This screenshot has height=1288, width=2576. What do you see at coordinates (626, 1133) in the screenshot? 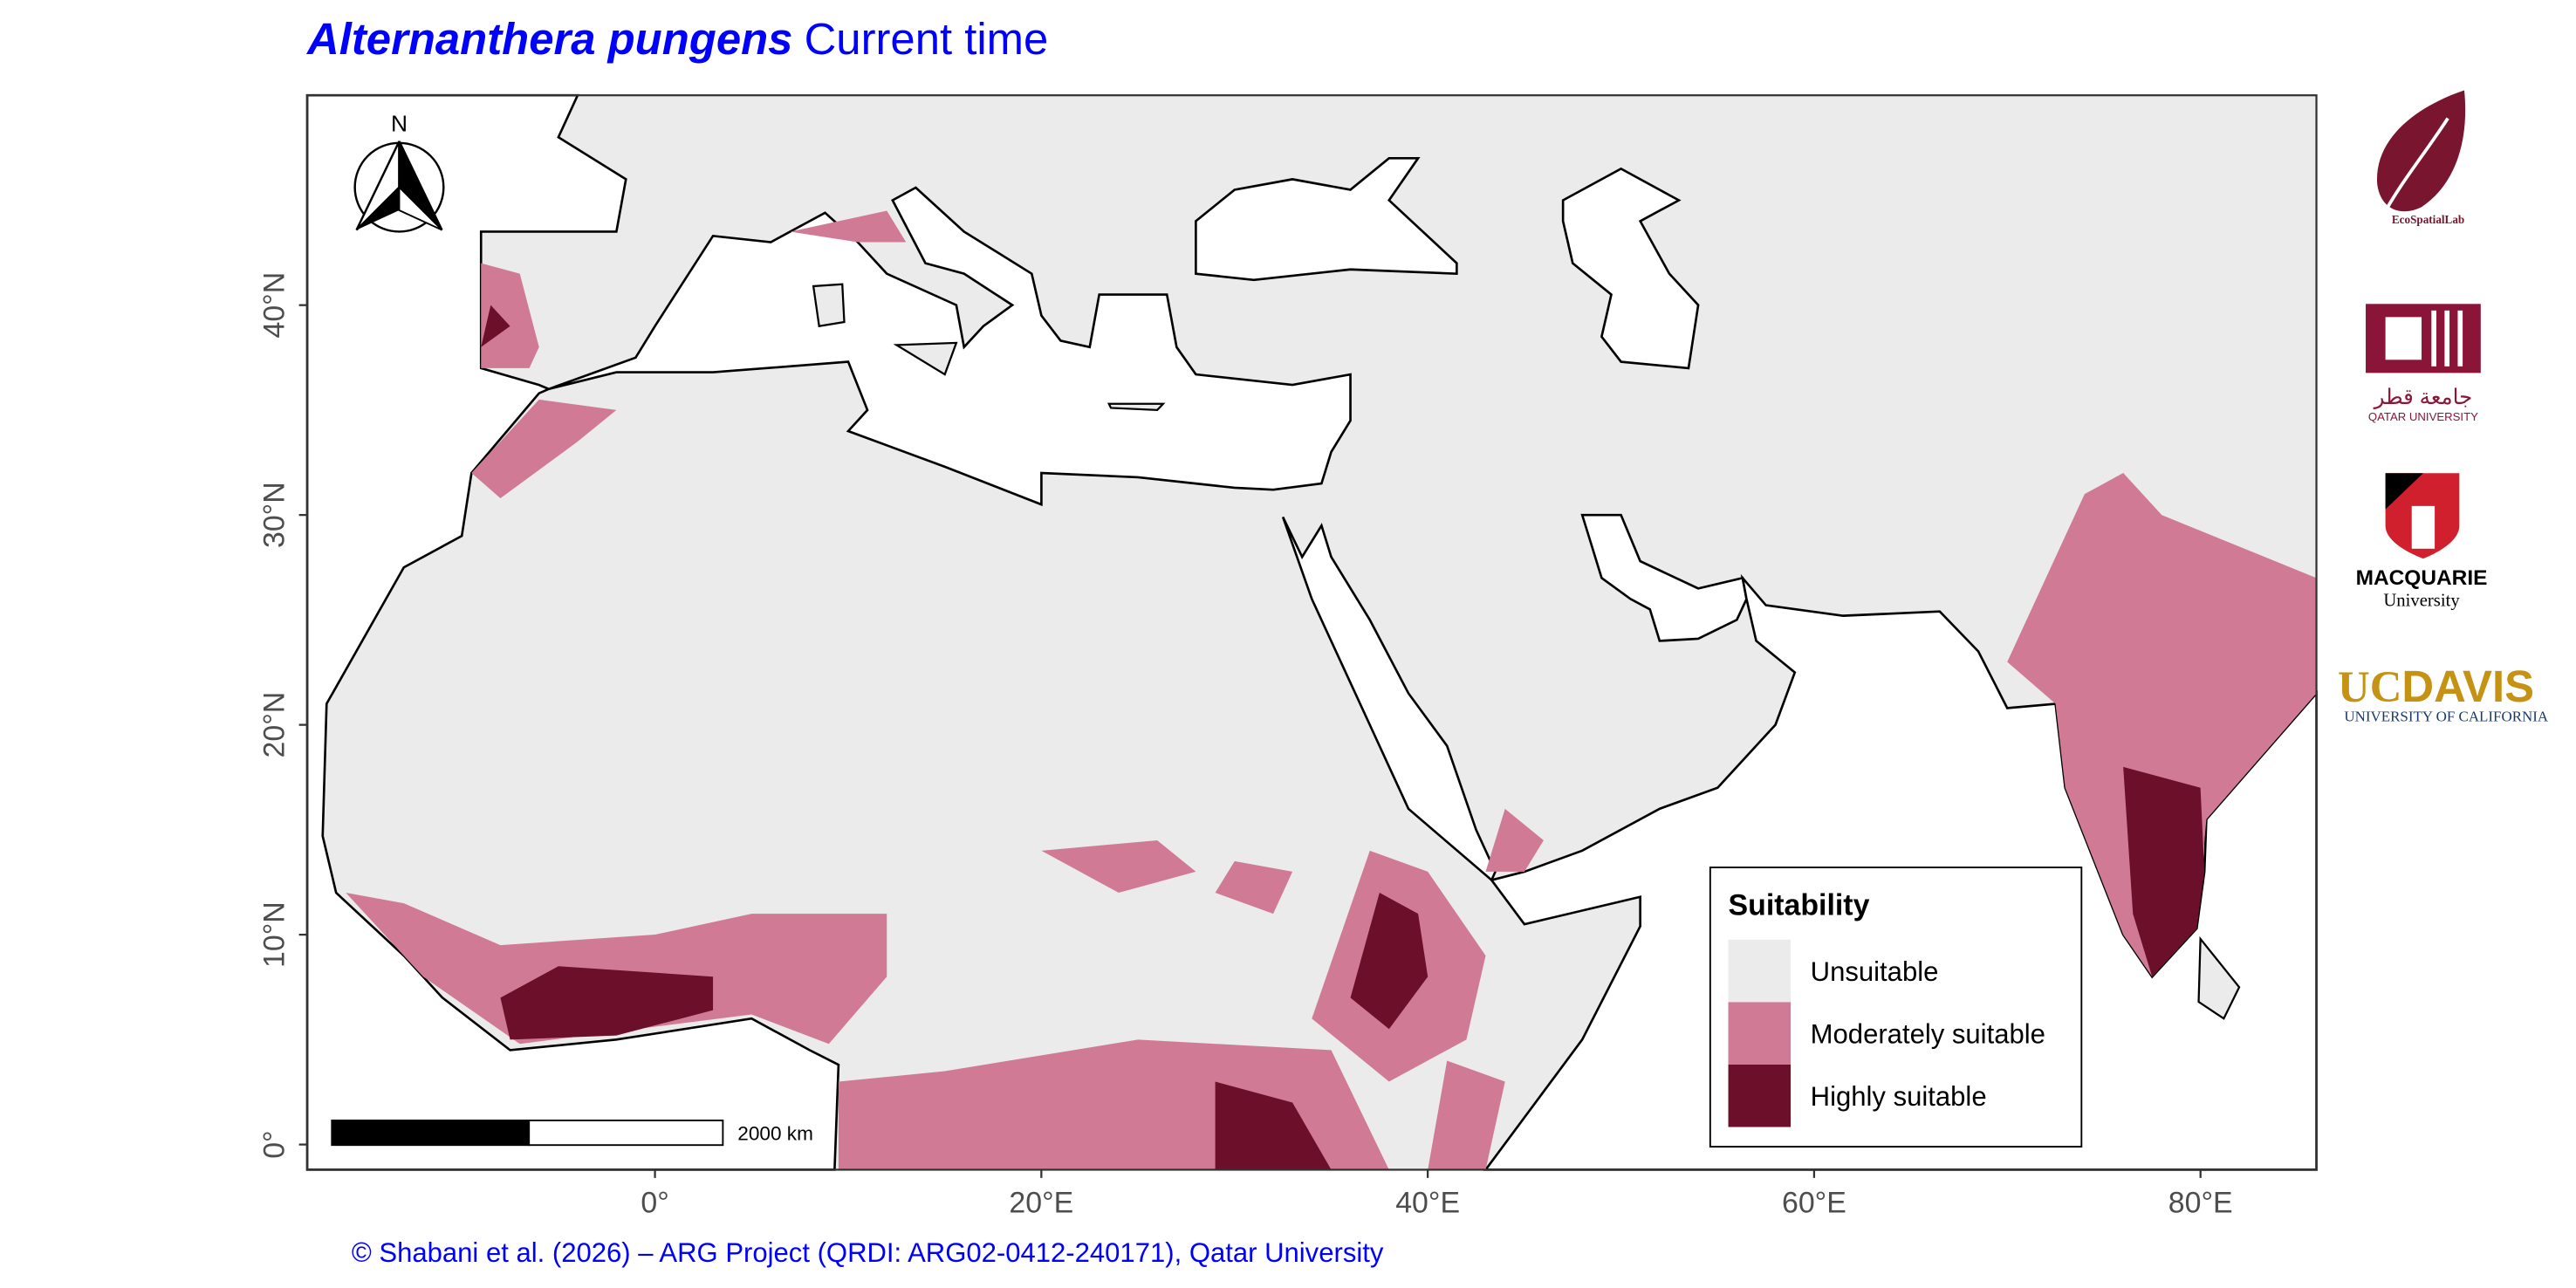
I see `scale-bar-white` at bounding box center [626, 1133].